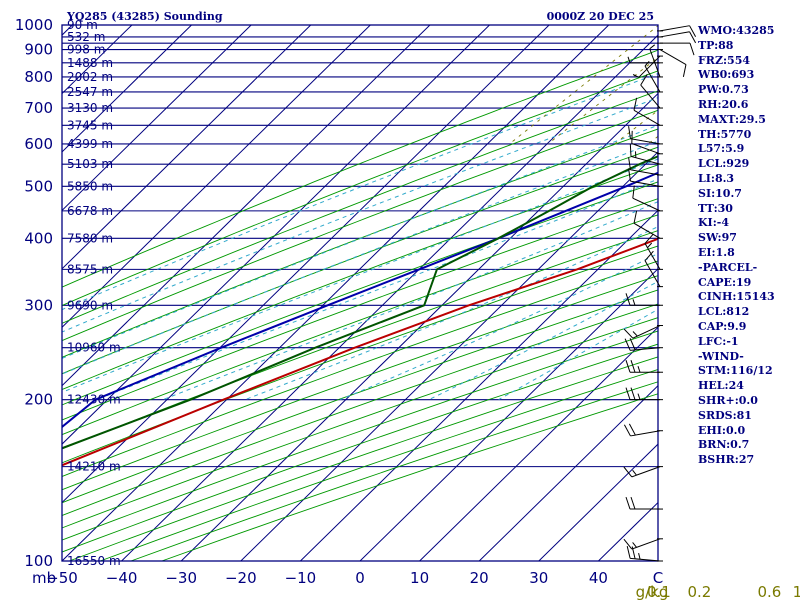 This screenshot has width=800, height=600. I want to click on height-label: 3130 m, so click(90, 108).